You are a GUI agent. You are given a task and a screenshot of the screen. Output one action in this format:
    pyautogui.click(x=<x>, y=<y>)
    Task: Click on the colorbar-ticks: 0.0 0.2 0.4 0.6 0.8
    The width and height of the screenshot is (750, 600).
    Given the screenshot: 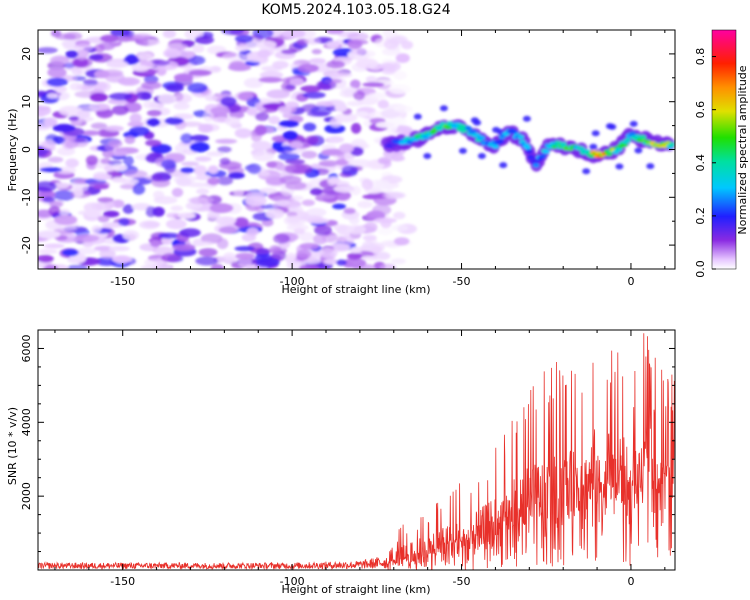 What is the action you would take?
    pyautogui.click(x=705, y=163)
    